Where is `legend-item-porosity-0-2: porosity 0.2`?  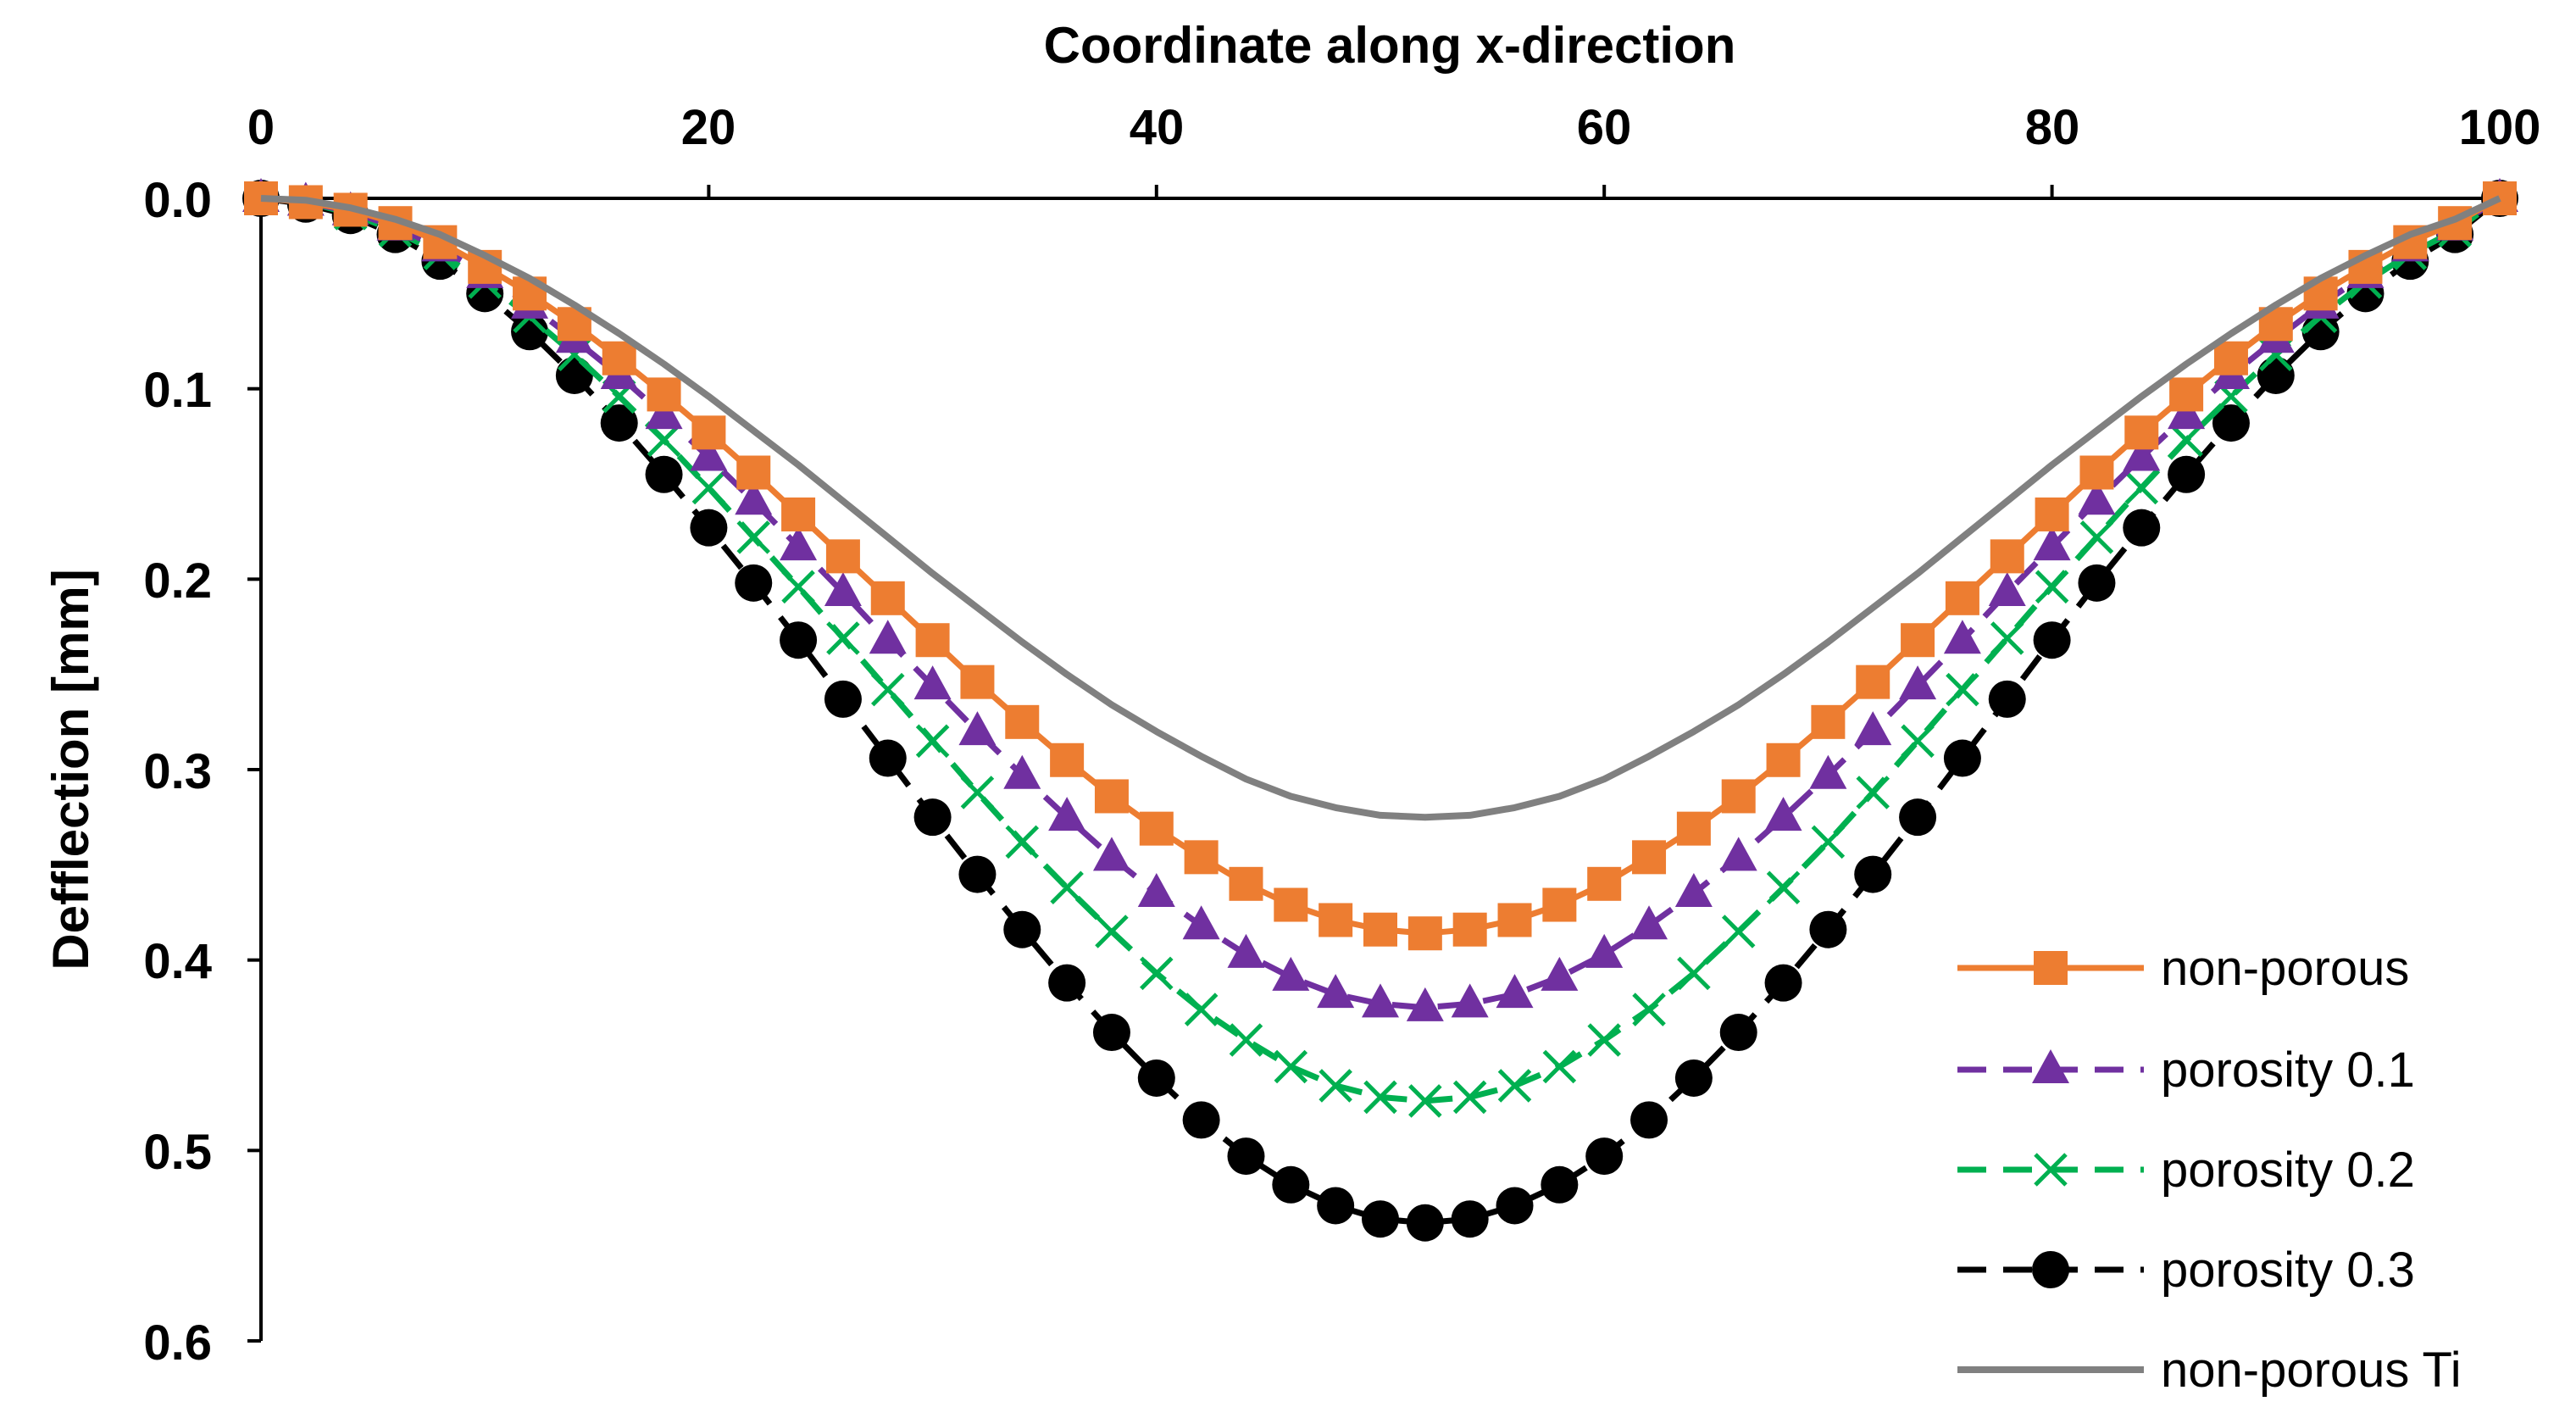 legend-item-porosity-0-2: porosity 0.2 is located at coordinates (2186, 1170).